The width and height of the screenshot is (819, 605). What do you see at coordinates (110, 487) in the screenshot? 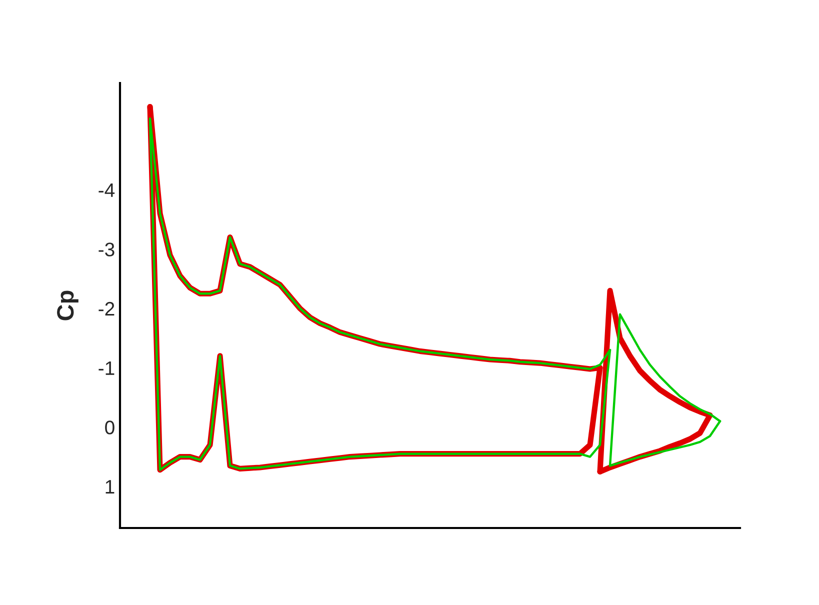
I see `y-tick-label: 1` at bounding box center [110, 487].